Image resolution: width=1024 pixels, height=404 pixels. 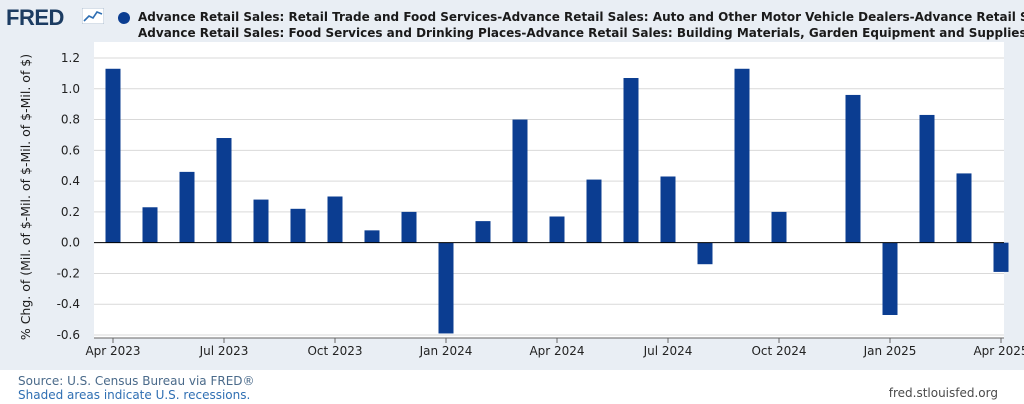 What do you see at coordinates (890, 351) in the screenshot?
I see `x-tick-label: Jan 2025` at bounding box center [890, 351].